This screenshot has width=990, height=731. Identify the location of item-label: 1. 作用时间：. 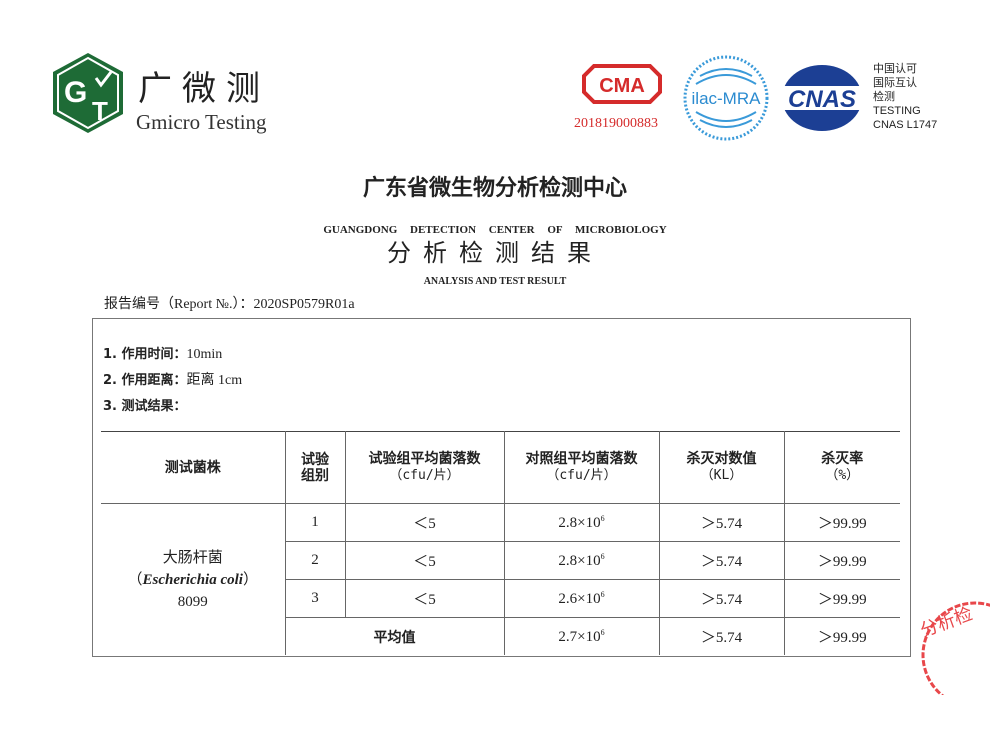
(145, 354).